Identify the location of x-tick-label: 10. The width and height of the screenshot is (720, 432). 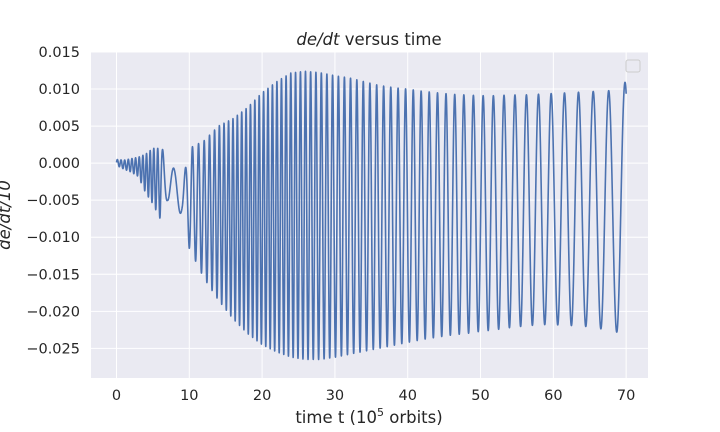
(189, 396).